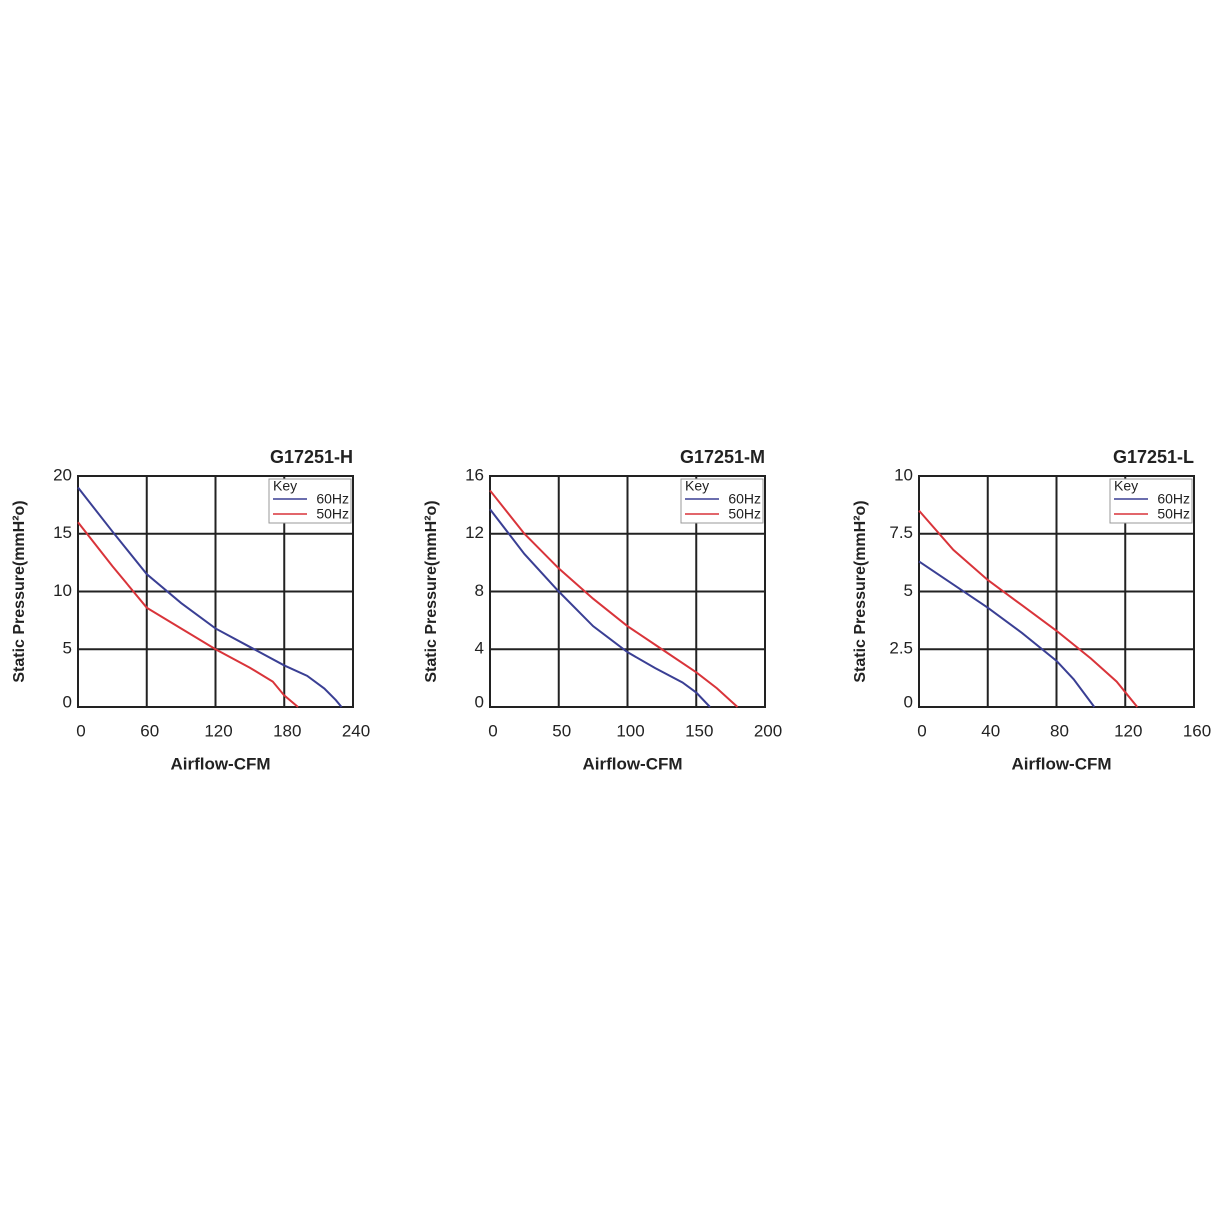 This screenshot has height=1221, width=1221. What do you see at coordinates (356, 730) in the screenshot?
I see `x-tick-label: 240` at bounding box center [356, 730].